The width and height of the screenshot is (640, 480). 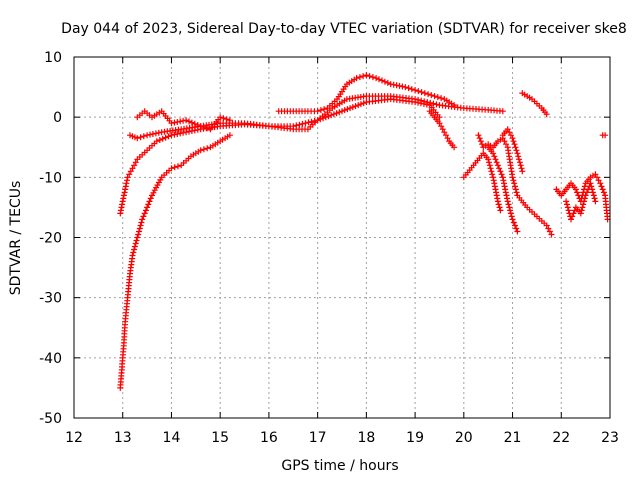 What do you see at coordinates (53, 58) in the screenshot?
I see `y-tick-label: 10` at bounding box center [53, 58].